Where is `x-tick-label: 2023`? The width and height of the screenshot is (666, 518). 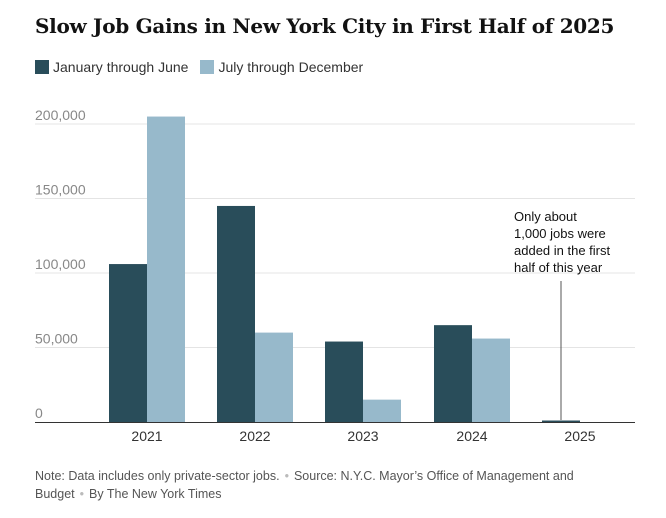 x-tick-label: 2023 is located at coordinates (362, 436).